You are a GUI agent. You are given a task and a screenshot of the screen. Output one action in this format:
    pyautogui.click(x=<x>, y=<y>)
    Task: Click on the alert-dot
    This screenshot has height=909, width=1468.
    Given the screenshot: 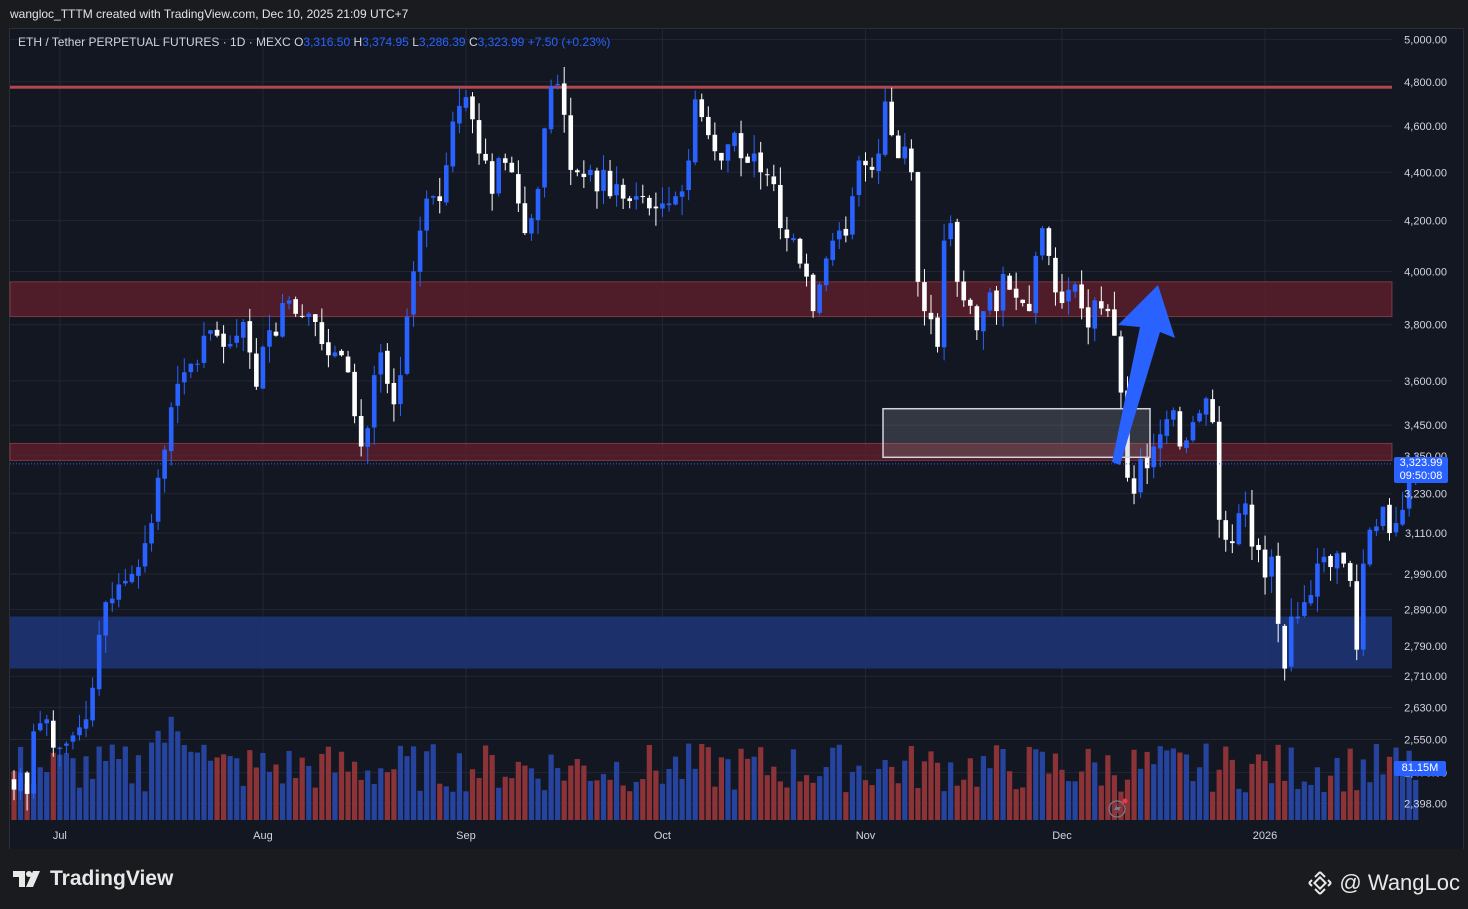 What is the action you would take?
    pyautogui.click(x=1125, y=801)
    